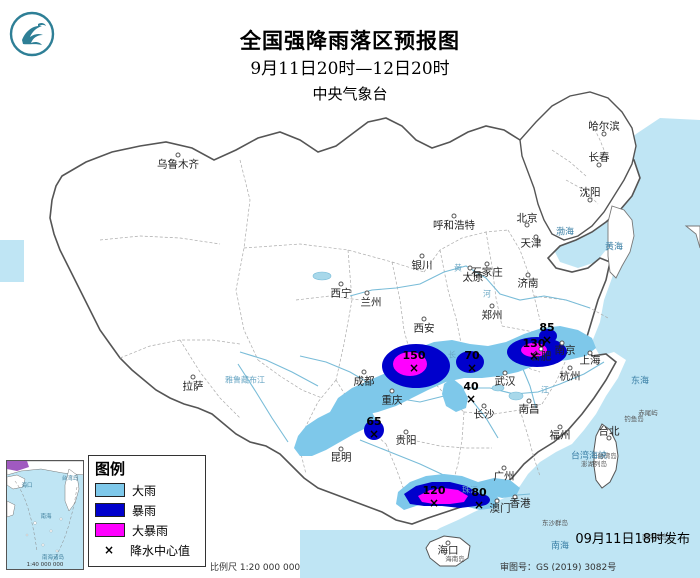  I want to click on legend-row: 大雨, so click(147, 490).